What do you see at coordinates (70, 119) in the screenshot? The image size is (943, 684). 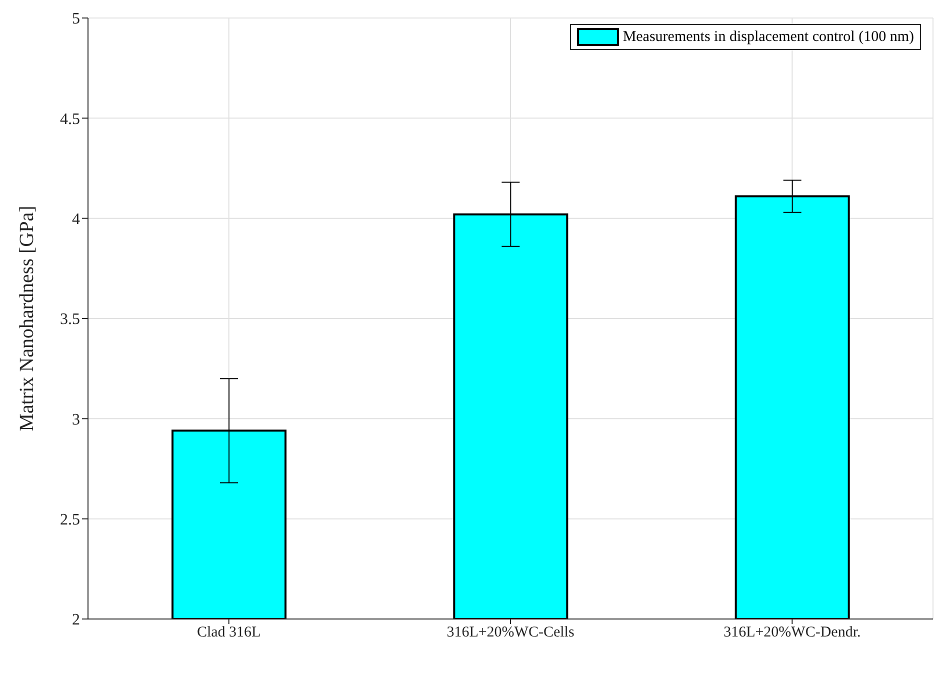 I see `y-tick-label: 4.5` at bounding box center [70, 119].